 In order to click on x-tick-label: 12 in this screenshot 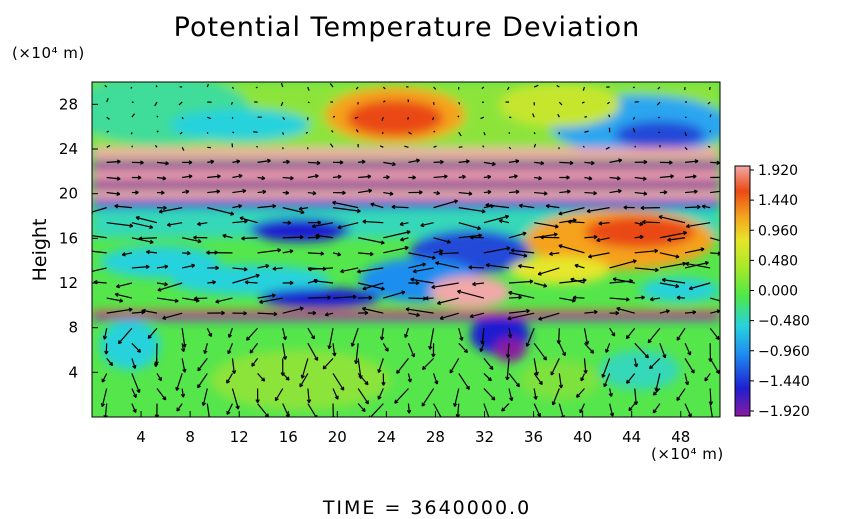, I will do `click(239, 437)`.